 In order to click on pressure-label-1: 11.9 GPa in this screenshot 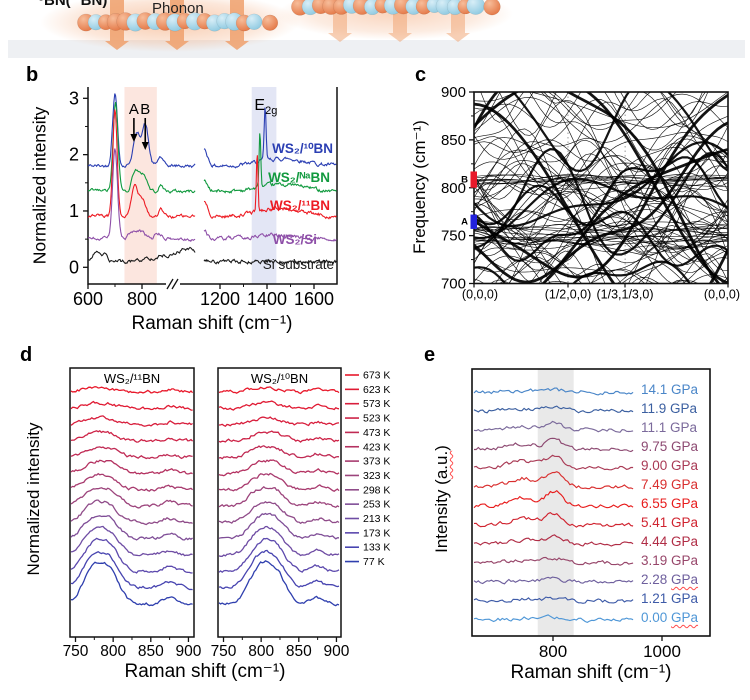, I will do `click(669, 408)`.